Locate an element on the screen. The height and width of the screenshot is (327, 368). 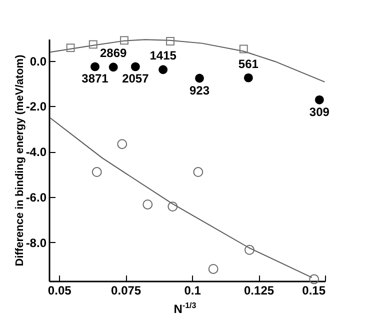
x-tick-label: 0.125 is located at coordinates (259, 291).